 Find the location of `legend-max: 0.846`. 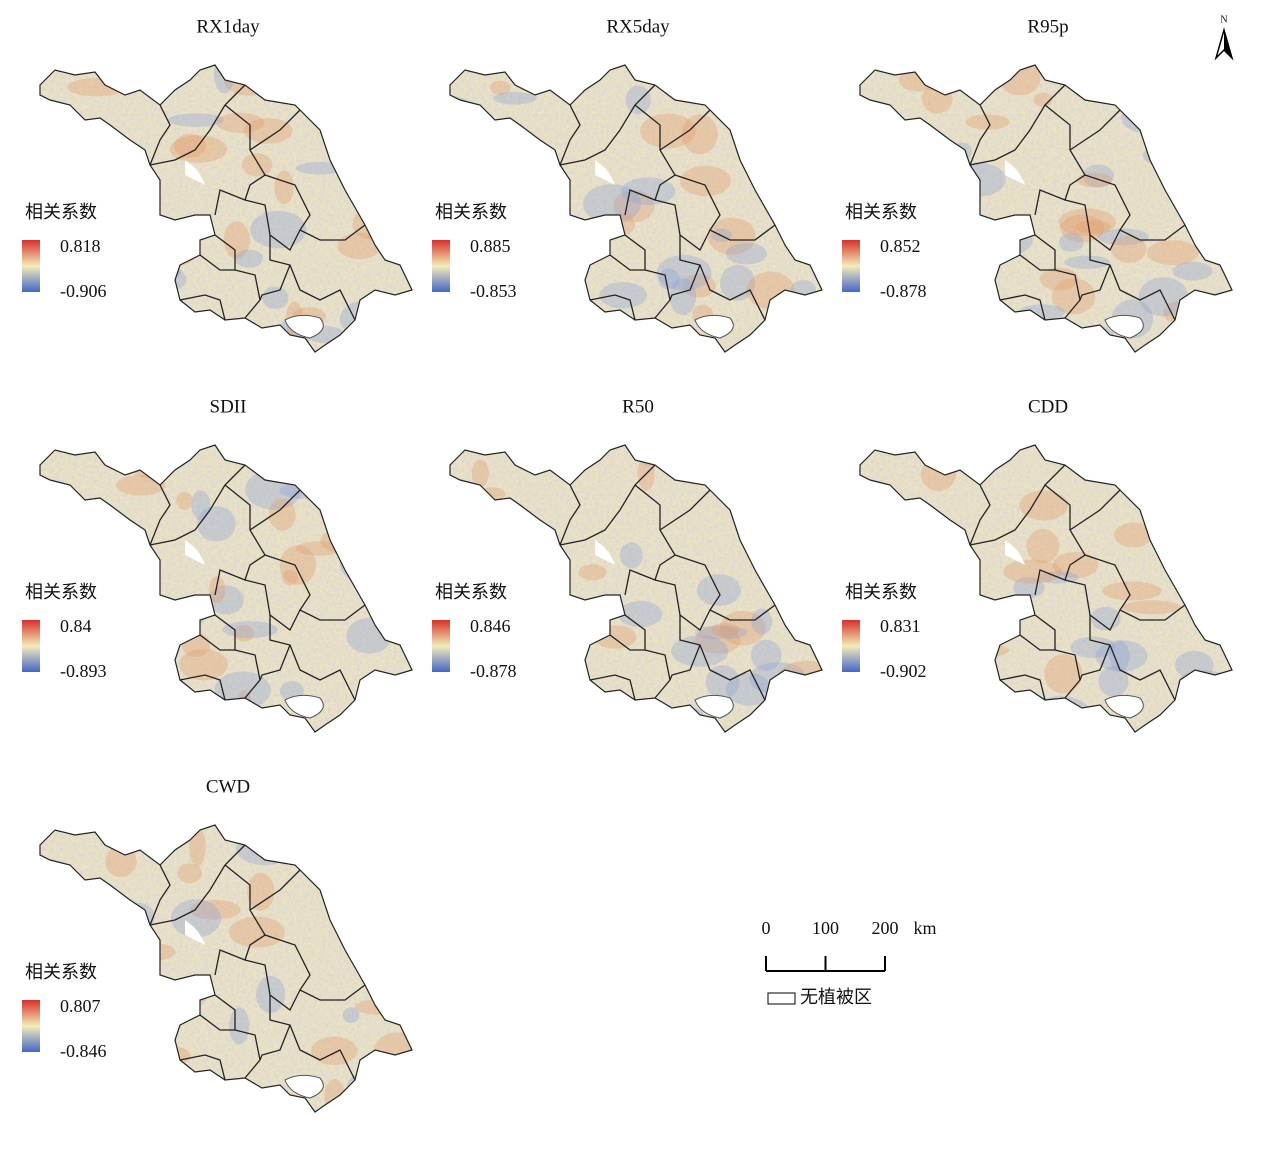

legend-max: 0.846 is located at coordinates (490, 626).